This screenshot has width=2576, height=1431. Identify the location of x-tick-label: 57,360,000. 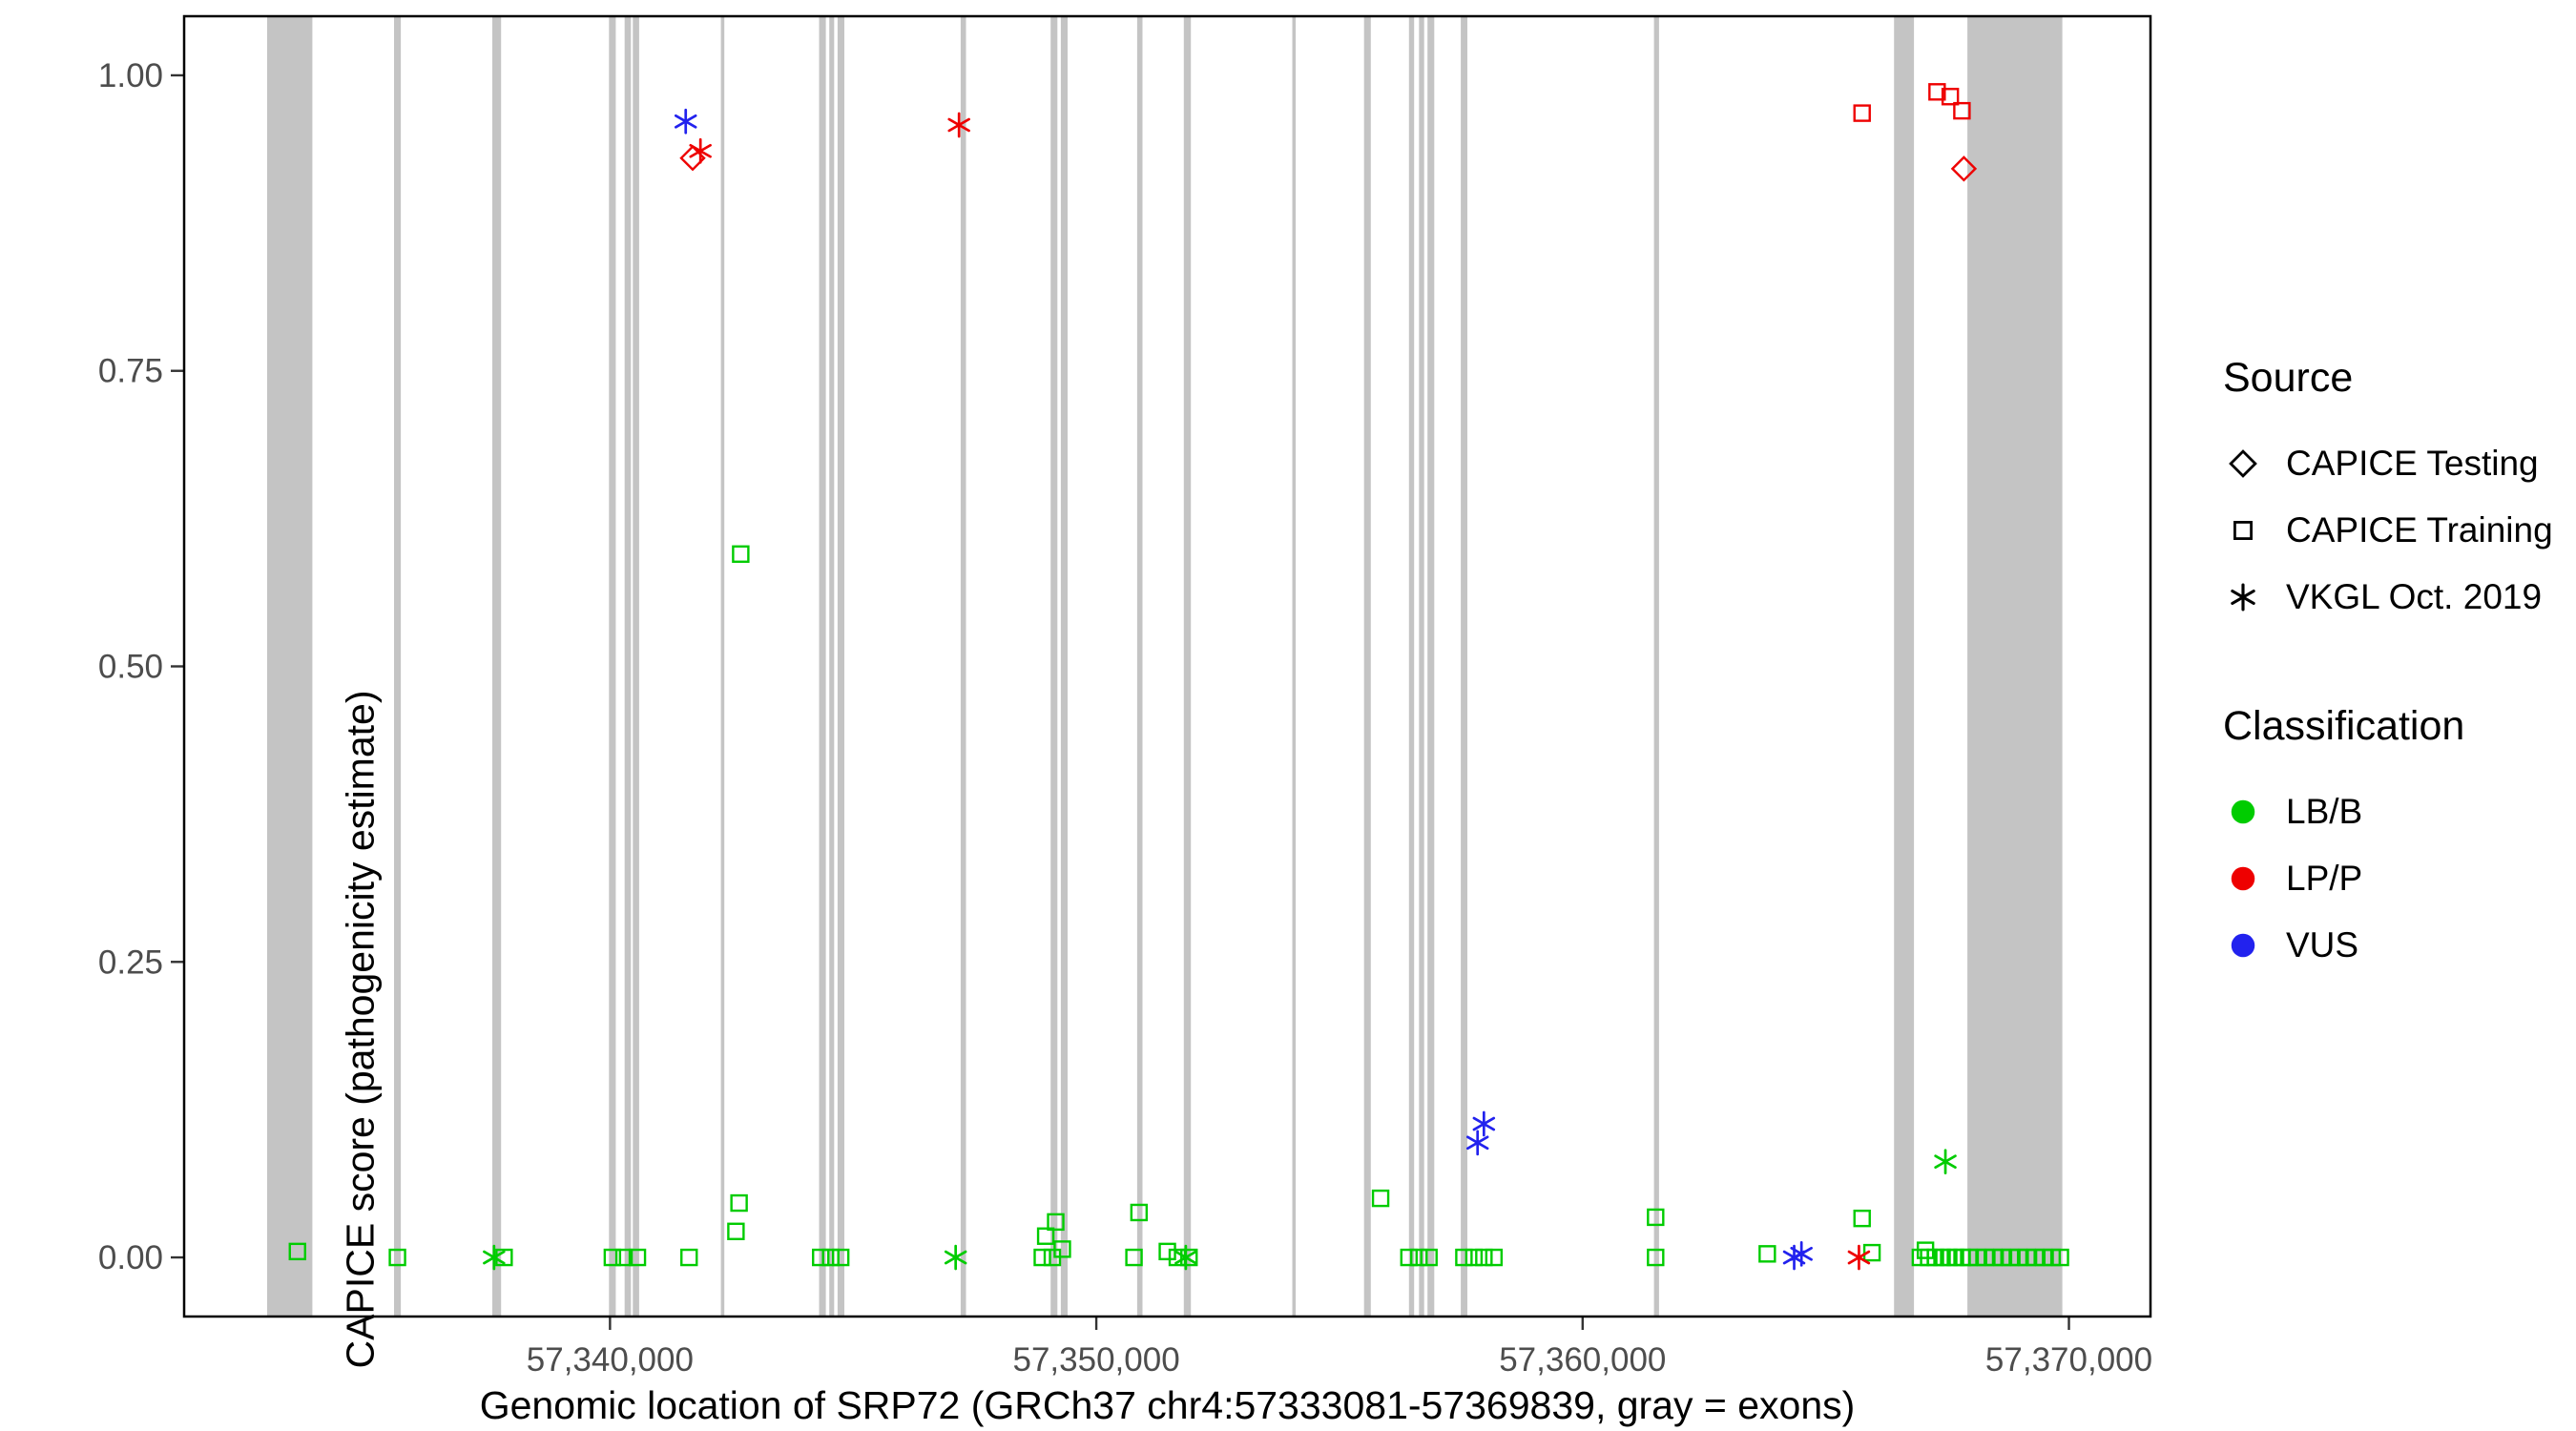
(1582, 1360).